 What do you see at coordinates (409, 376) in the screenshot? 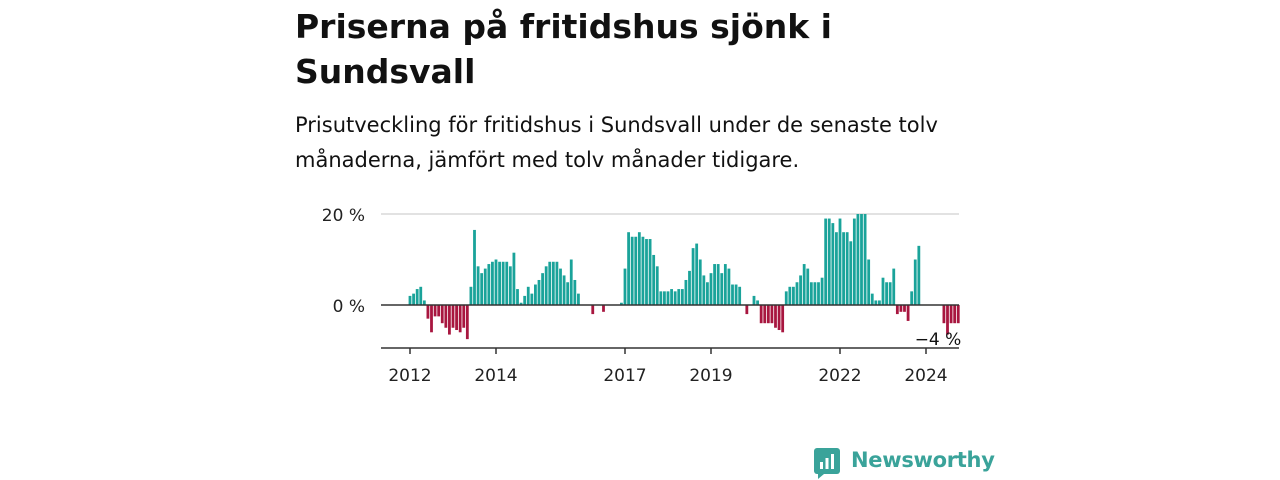
I see `x-tick-label: 2012` at bounding box center [409, 376].